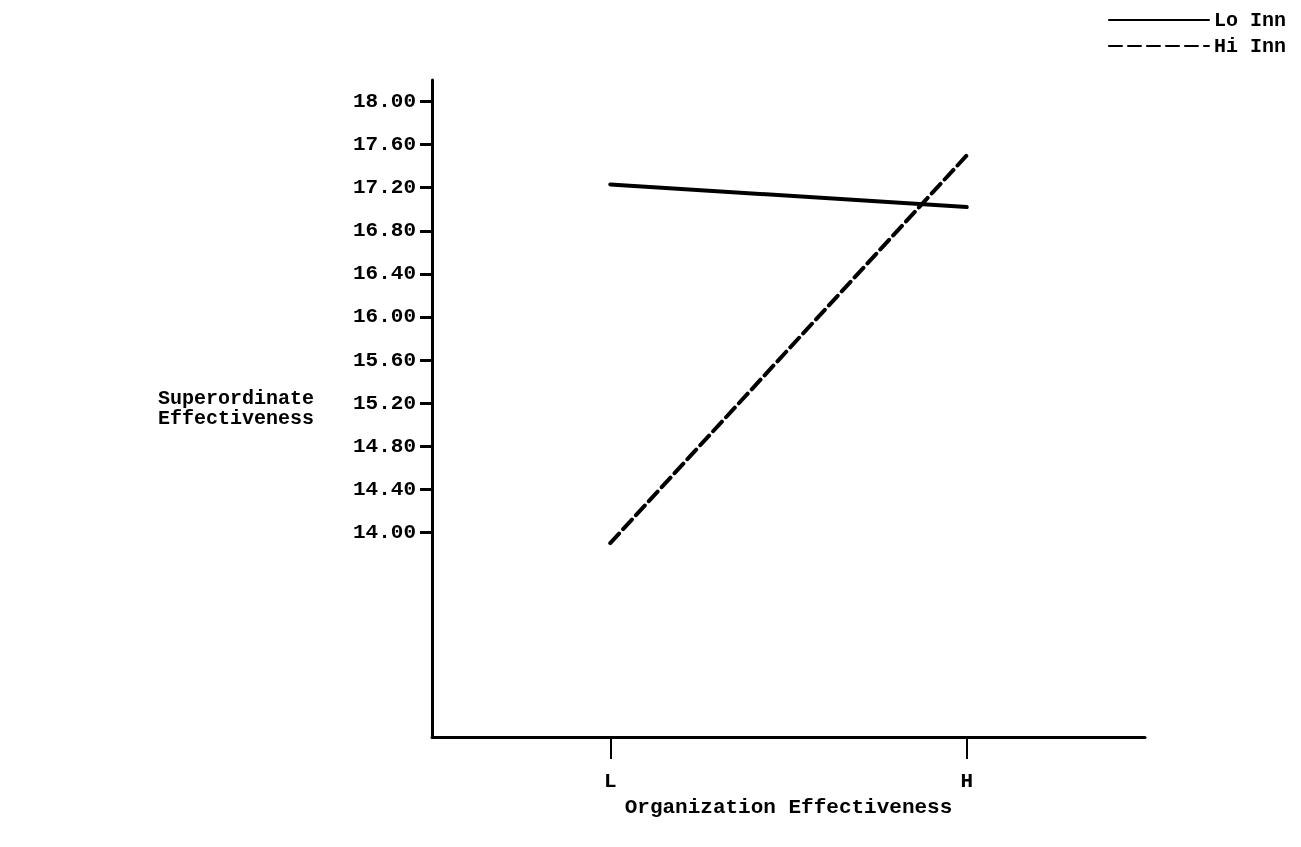 This screenshot has width=1301, height=847. Describe the element at coordinates (610, 781) in the screenshot. I see `x-tick-label: L` at that location.